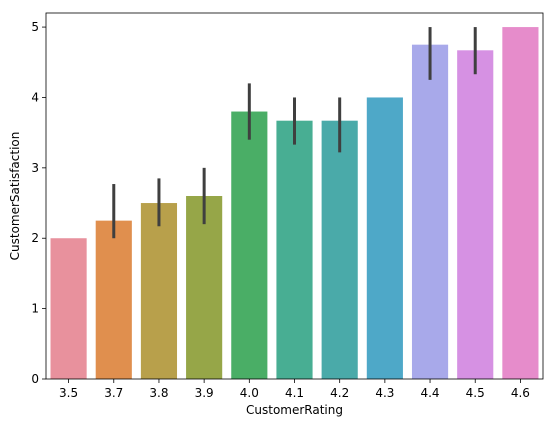  What do you see at coordinates (158, 393) in the screenshot?
I see `x-tick-label: 3.8` at bounding box center [158, 393].